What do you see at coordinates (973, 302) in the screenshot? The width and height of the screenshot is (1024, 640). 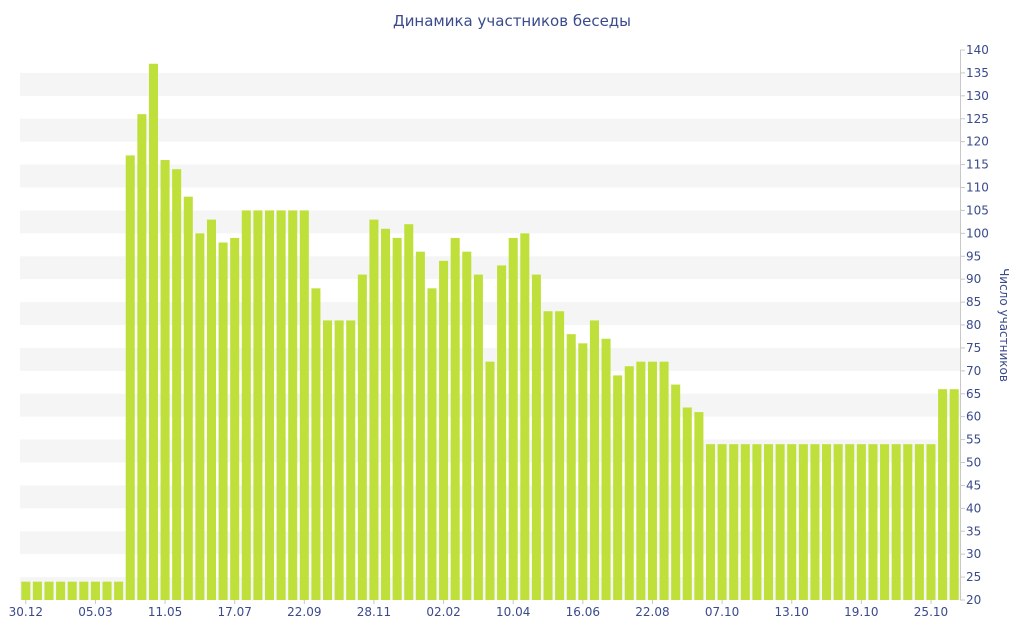 I see `y-tick-label: 85` at bounding box center [973, 302].